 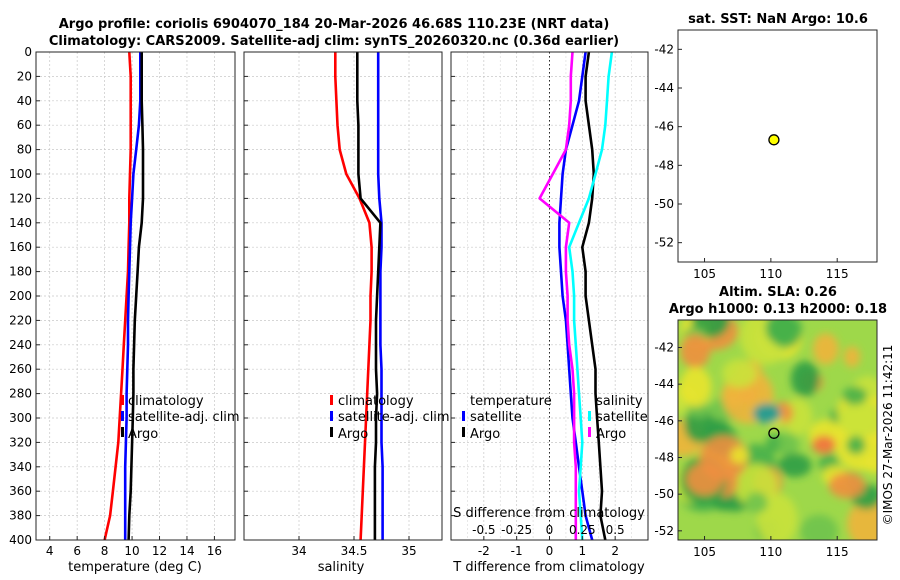 I want to click on y-tick-label: 240, so click(x=20, y=345).